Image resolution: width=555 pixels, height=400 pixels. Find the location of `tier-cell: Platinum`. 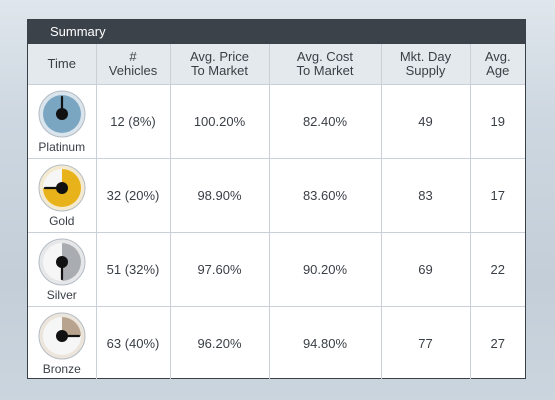

tier-cell: Platinum is located at coordinates (62, 121).